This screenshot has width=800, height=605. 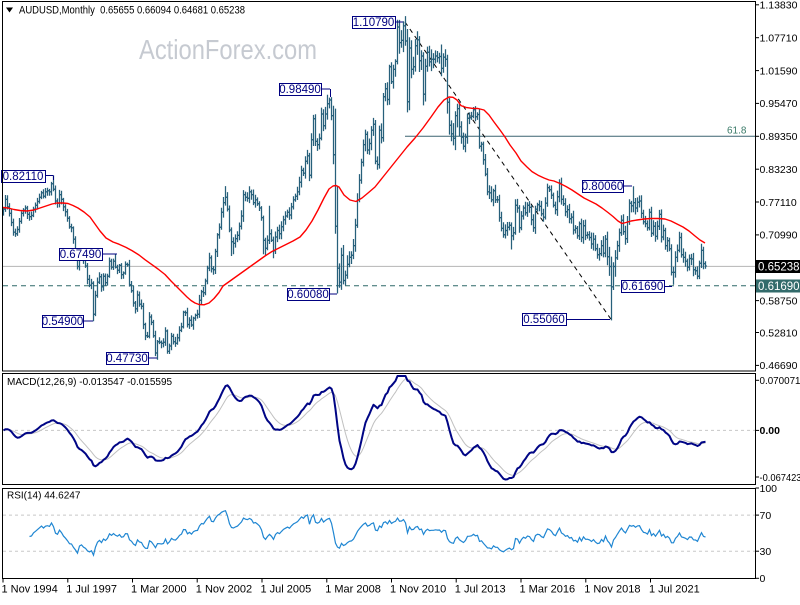 What do you see at coordinates (766, 552) in the screenshot?
I see `svg-text: 30` at bounding box center [766, 552].